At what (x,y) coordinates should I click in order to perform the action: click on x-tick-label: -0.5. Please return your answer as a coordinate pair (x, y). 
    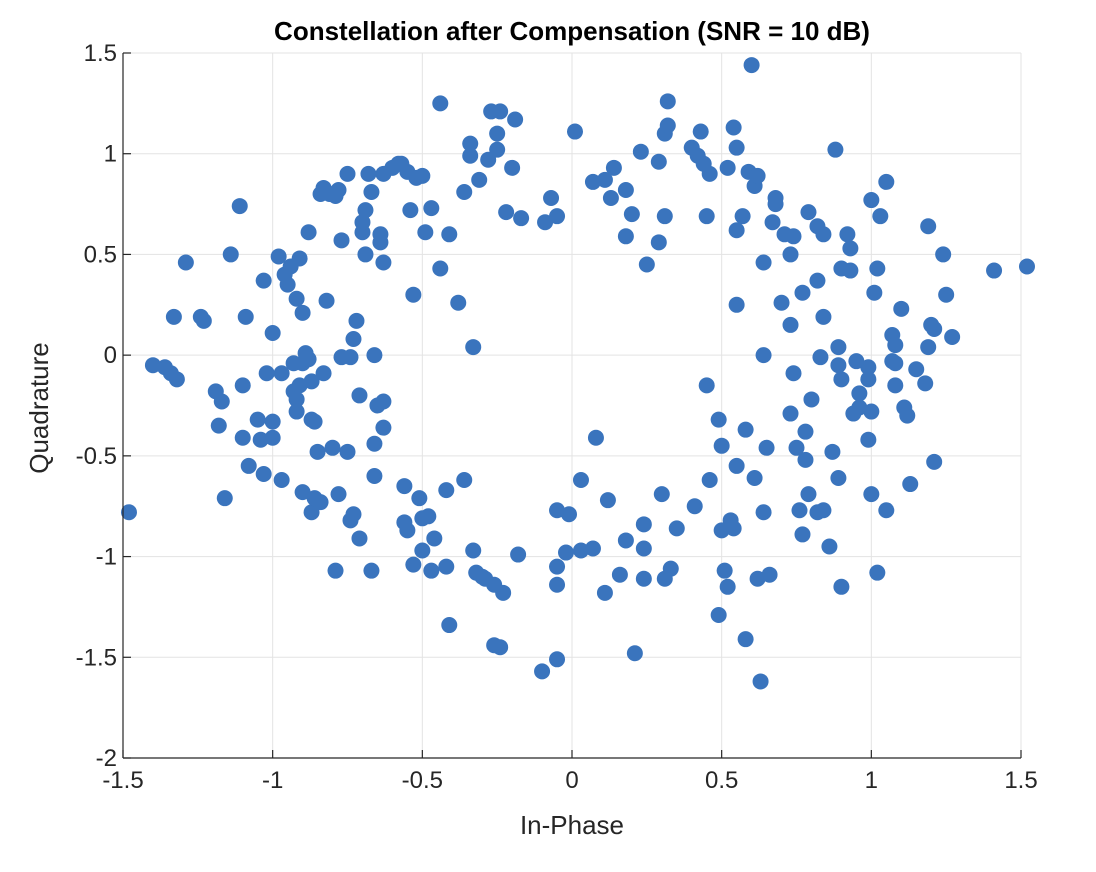
    Looking at the image, I should click on (422, 780).